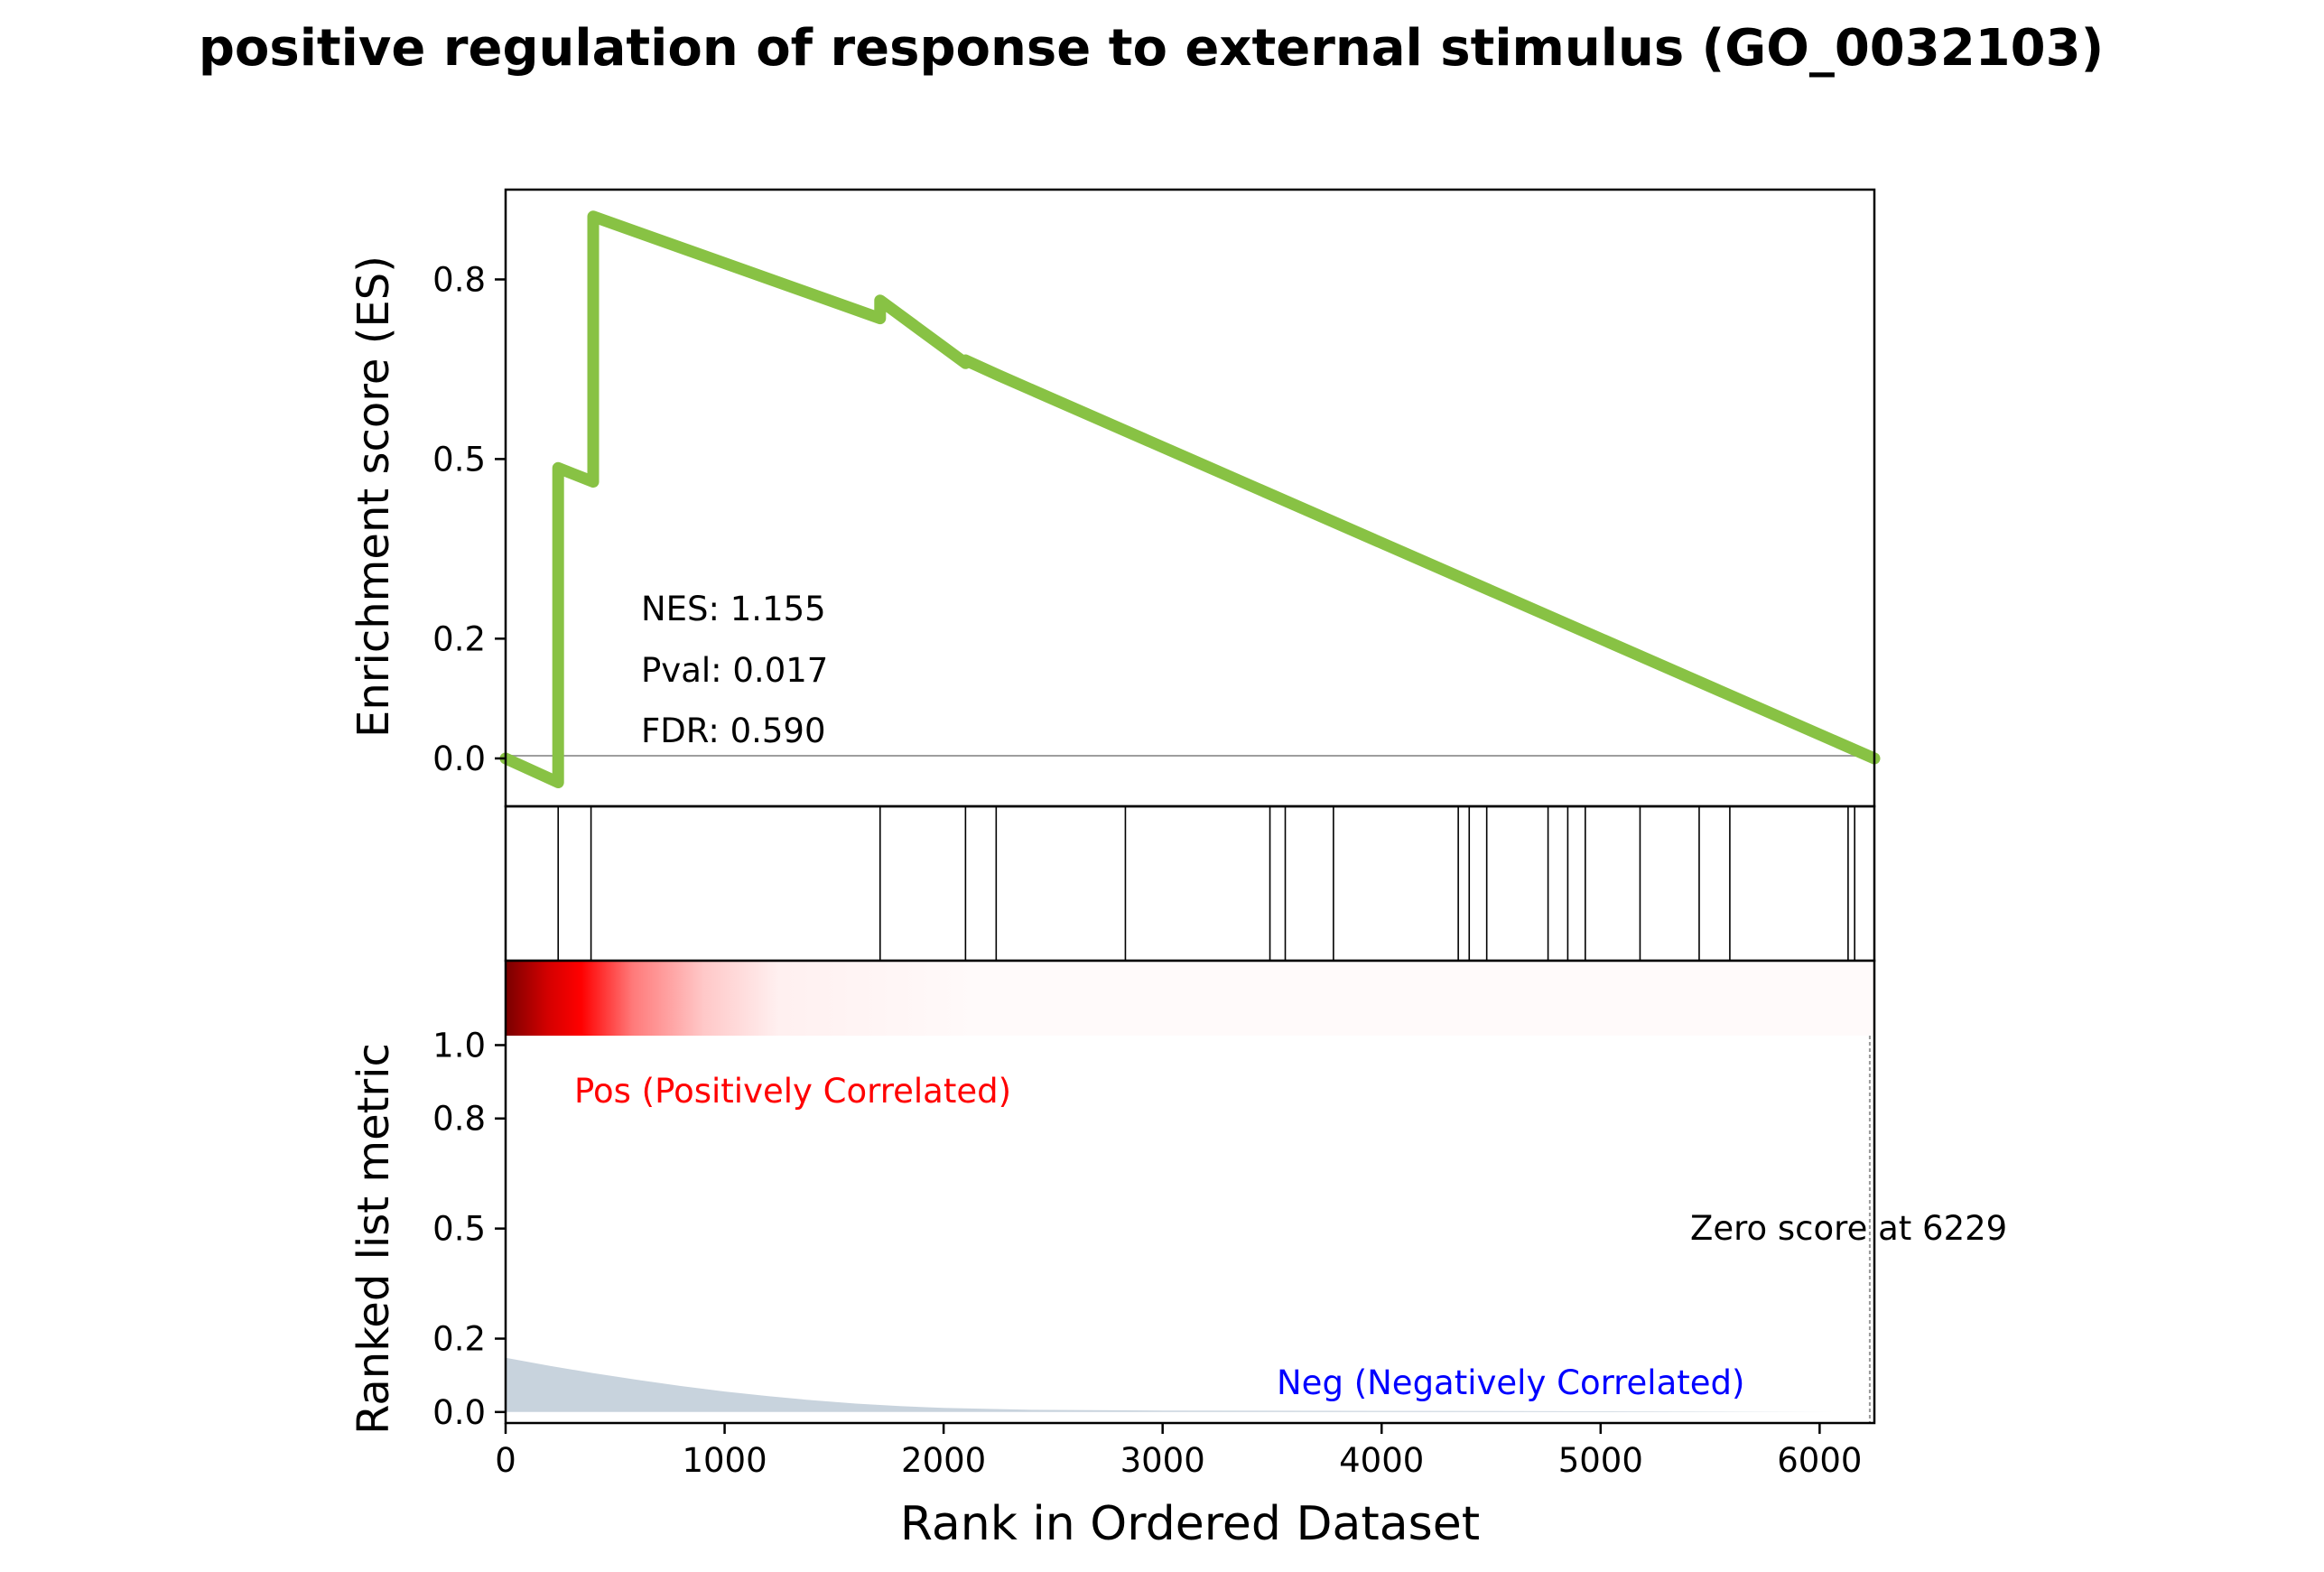 This screenshot has width=2324, height=1572. I want to click on zero-score-label: Zero score at 6229, so click(1848, 1228).